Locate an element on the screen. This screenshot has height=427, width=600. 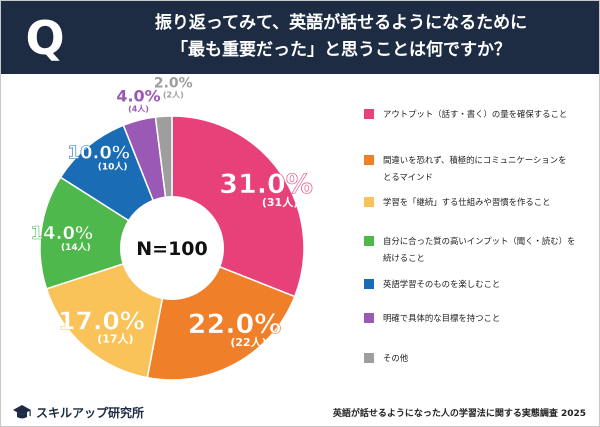
legend-label-4: 自分に合った質の高いインプット（聞く・読む）を 続けること is located at coordinates (488, 250).